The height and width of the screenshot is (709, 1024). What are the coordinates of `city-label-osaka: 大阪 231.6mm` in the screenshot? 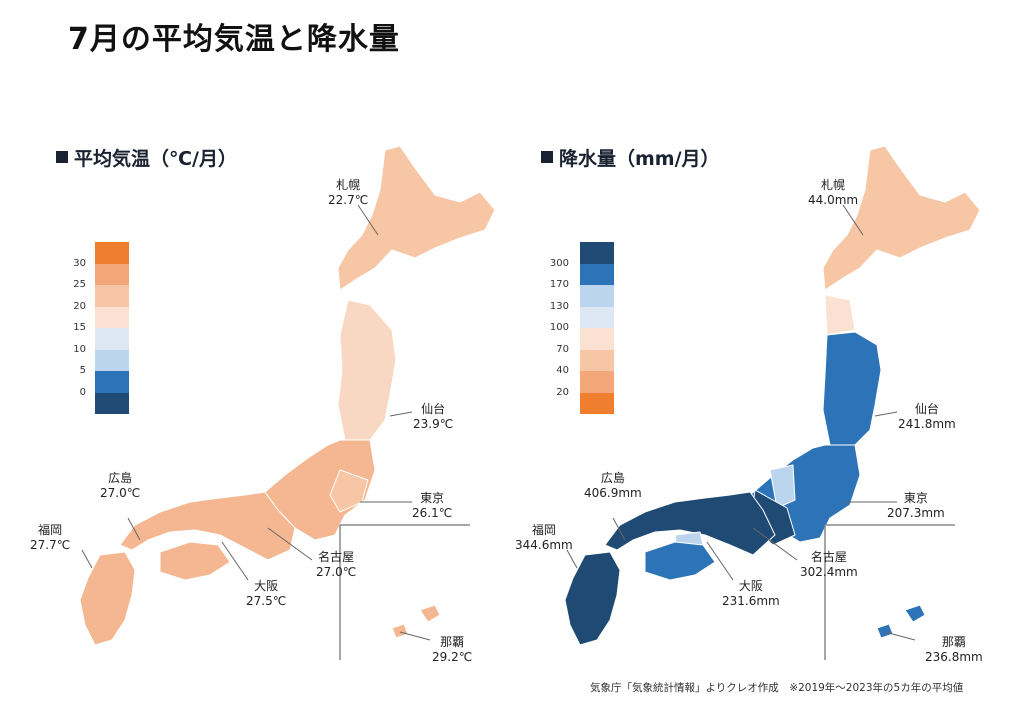 It's located at (751, 593).